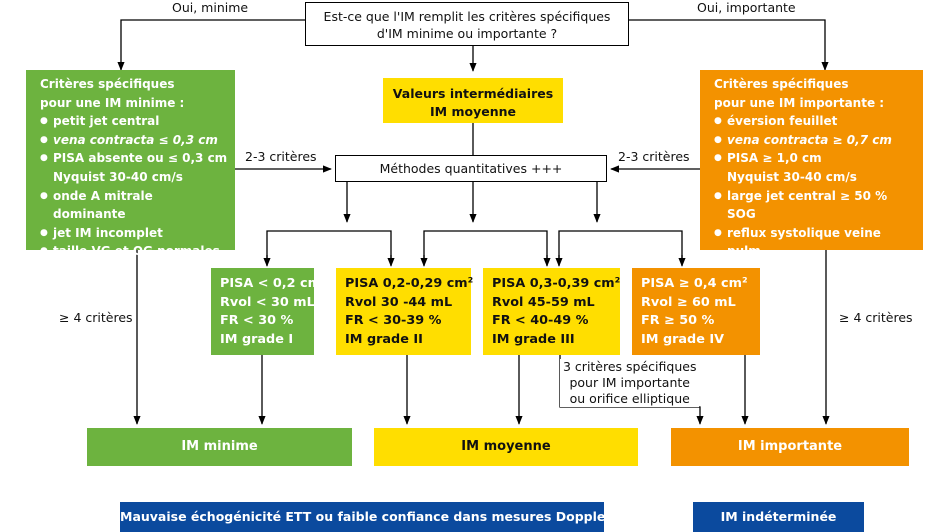 This screenshot has width=952, height=532. What do you see at coordinates (876, 317) in the screenshot?
I see `label-4-criteria-right: ≥ 4 critères` at bounding box center [876, 317].